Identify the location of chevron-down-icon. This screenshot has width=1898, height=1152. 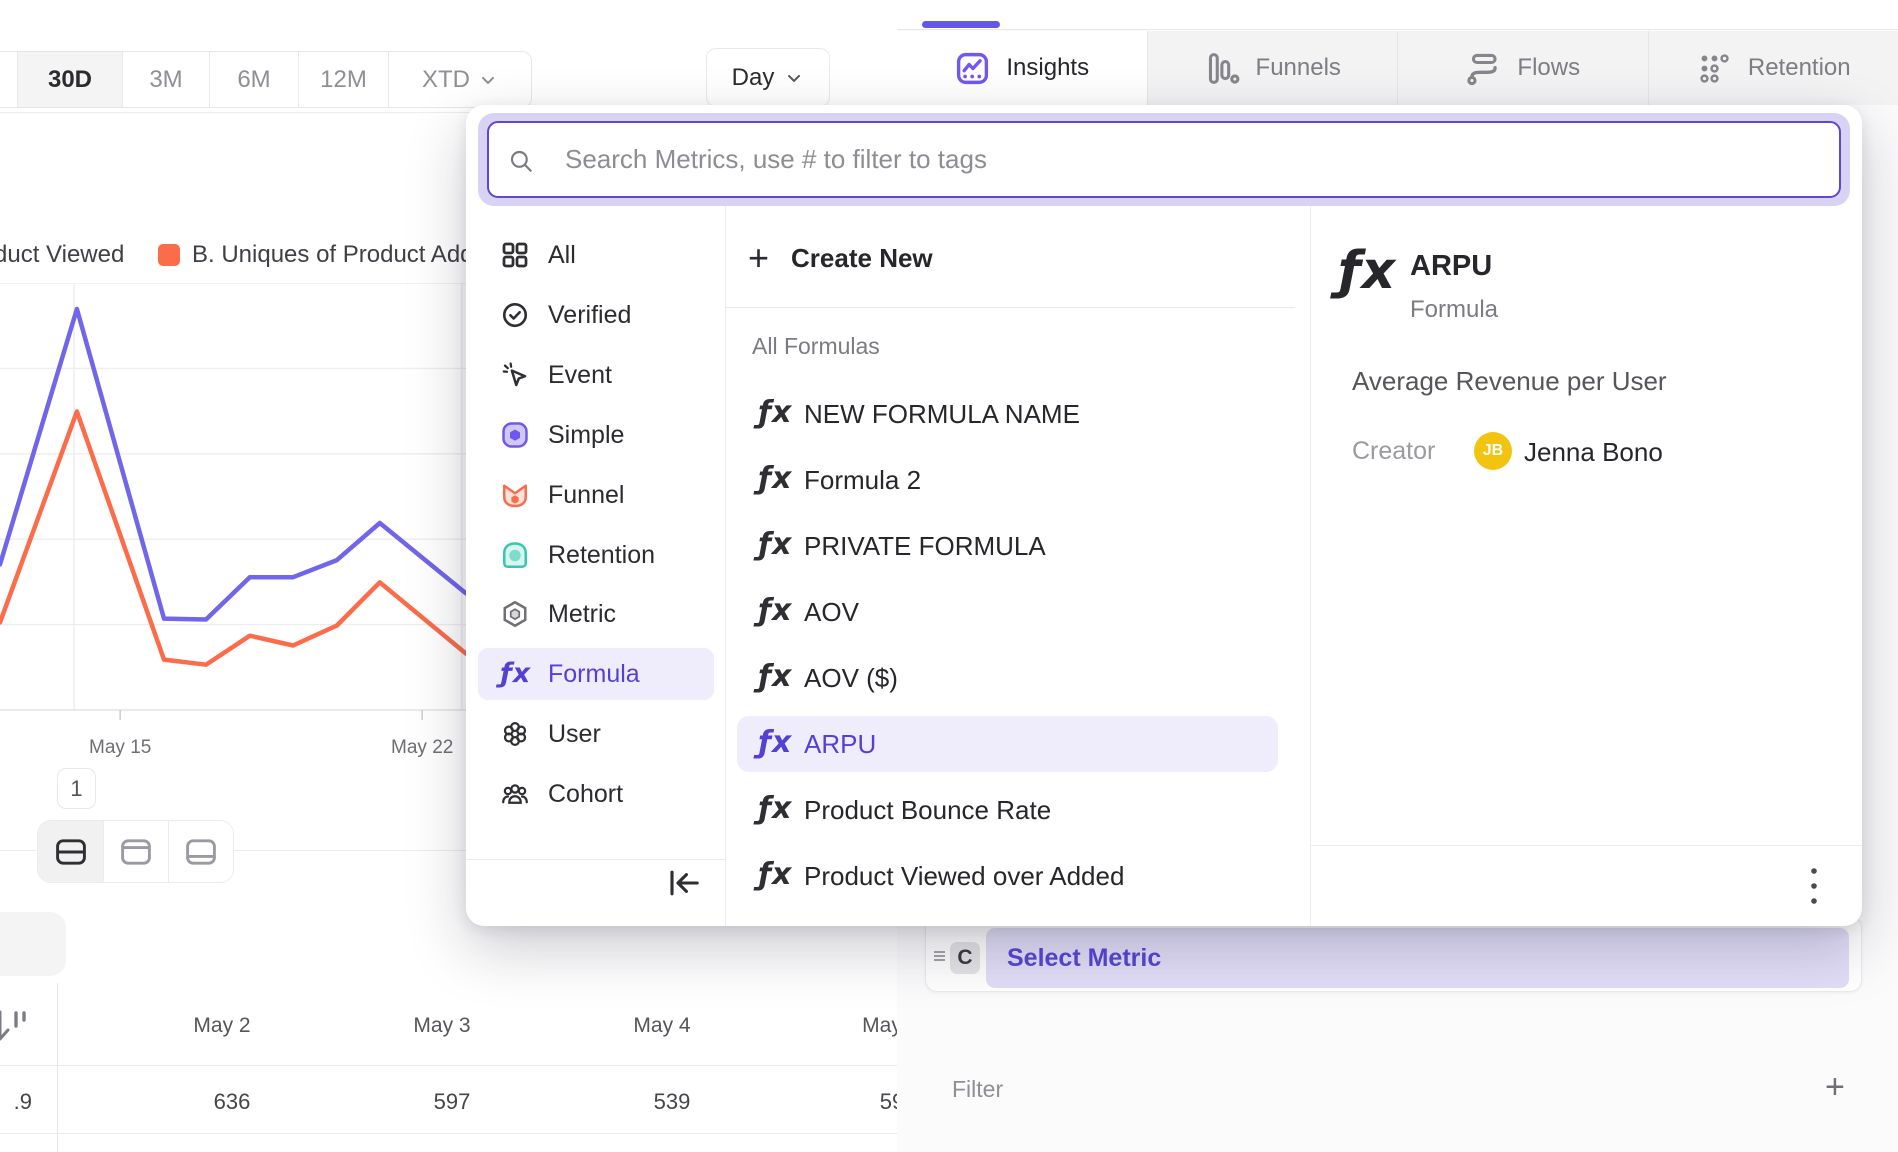
(794, 78).